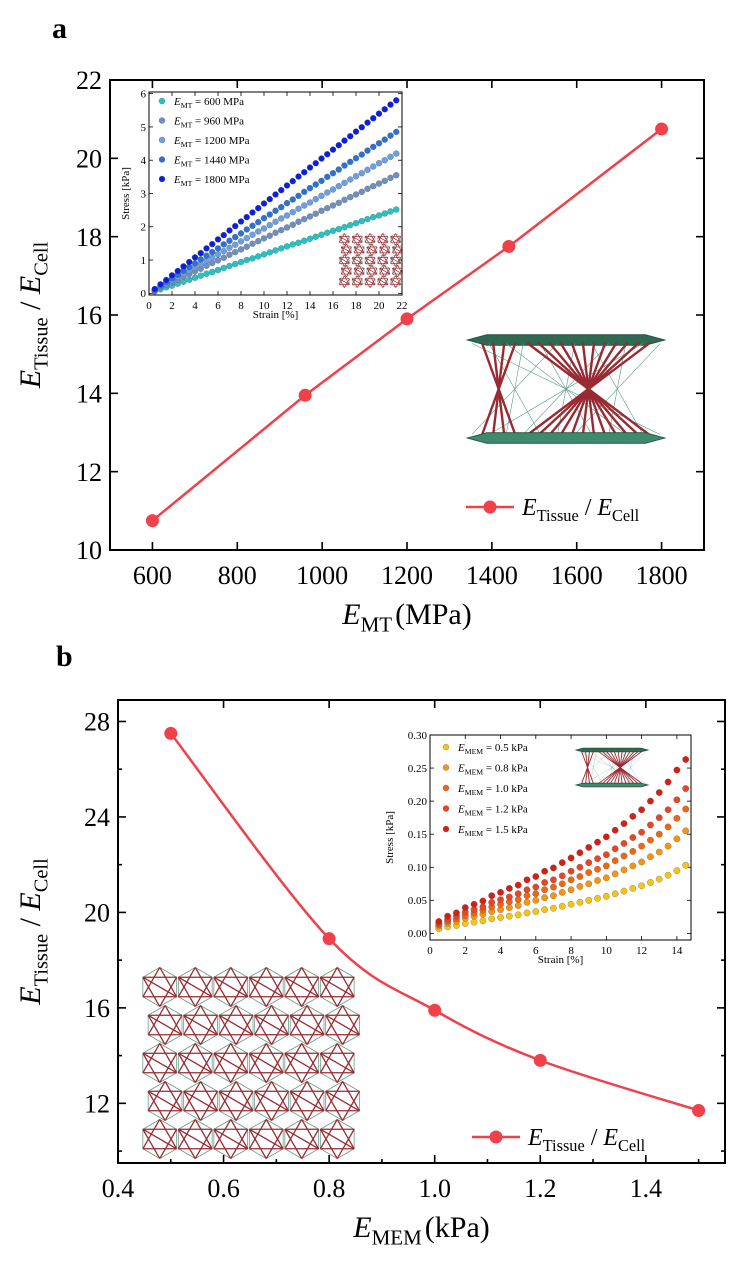 The height and width of the screenshot is (1268, 739). Describe the element at coordinates (89, 550) in the screenshot. I see `y-tick-label: 10` at that location.